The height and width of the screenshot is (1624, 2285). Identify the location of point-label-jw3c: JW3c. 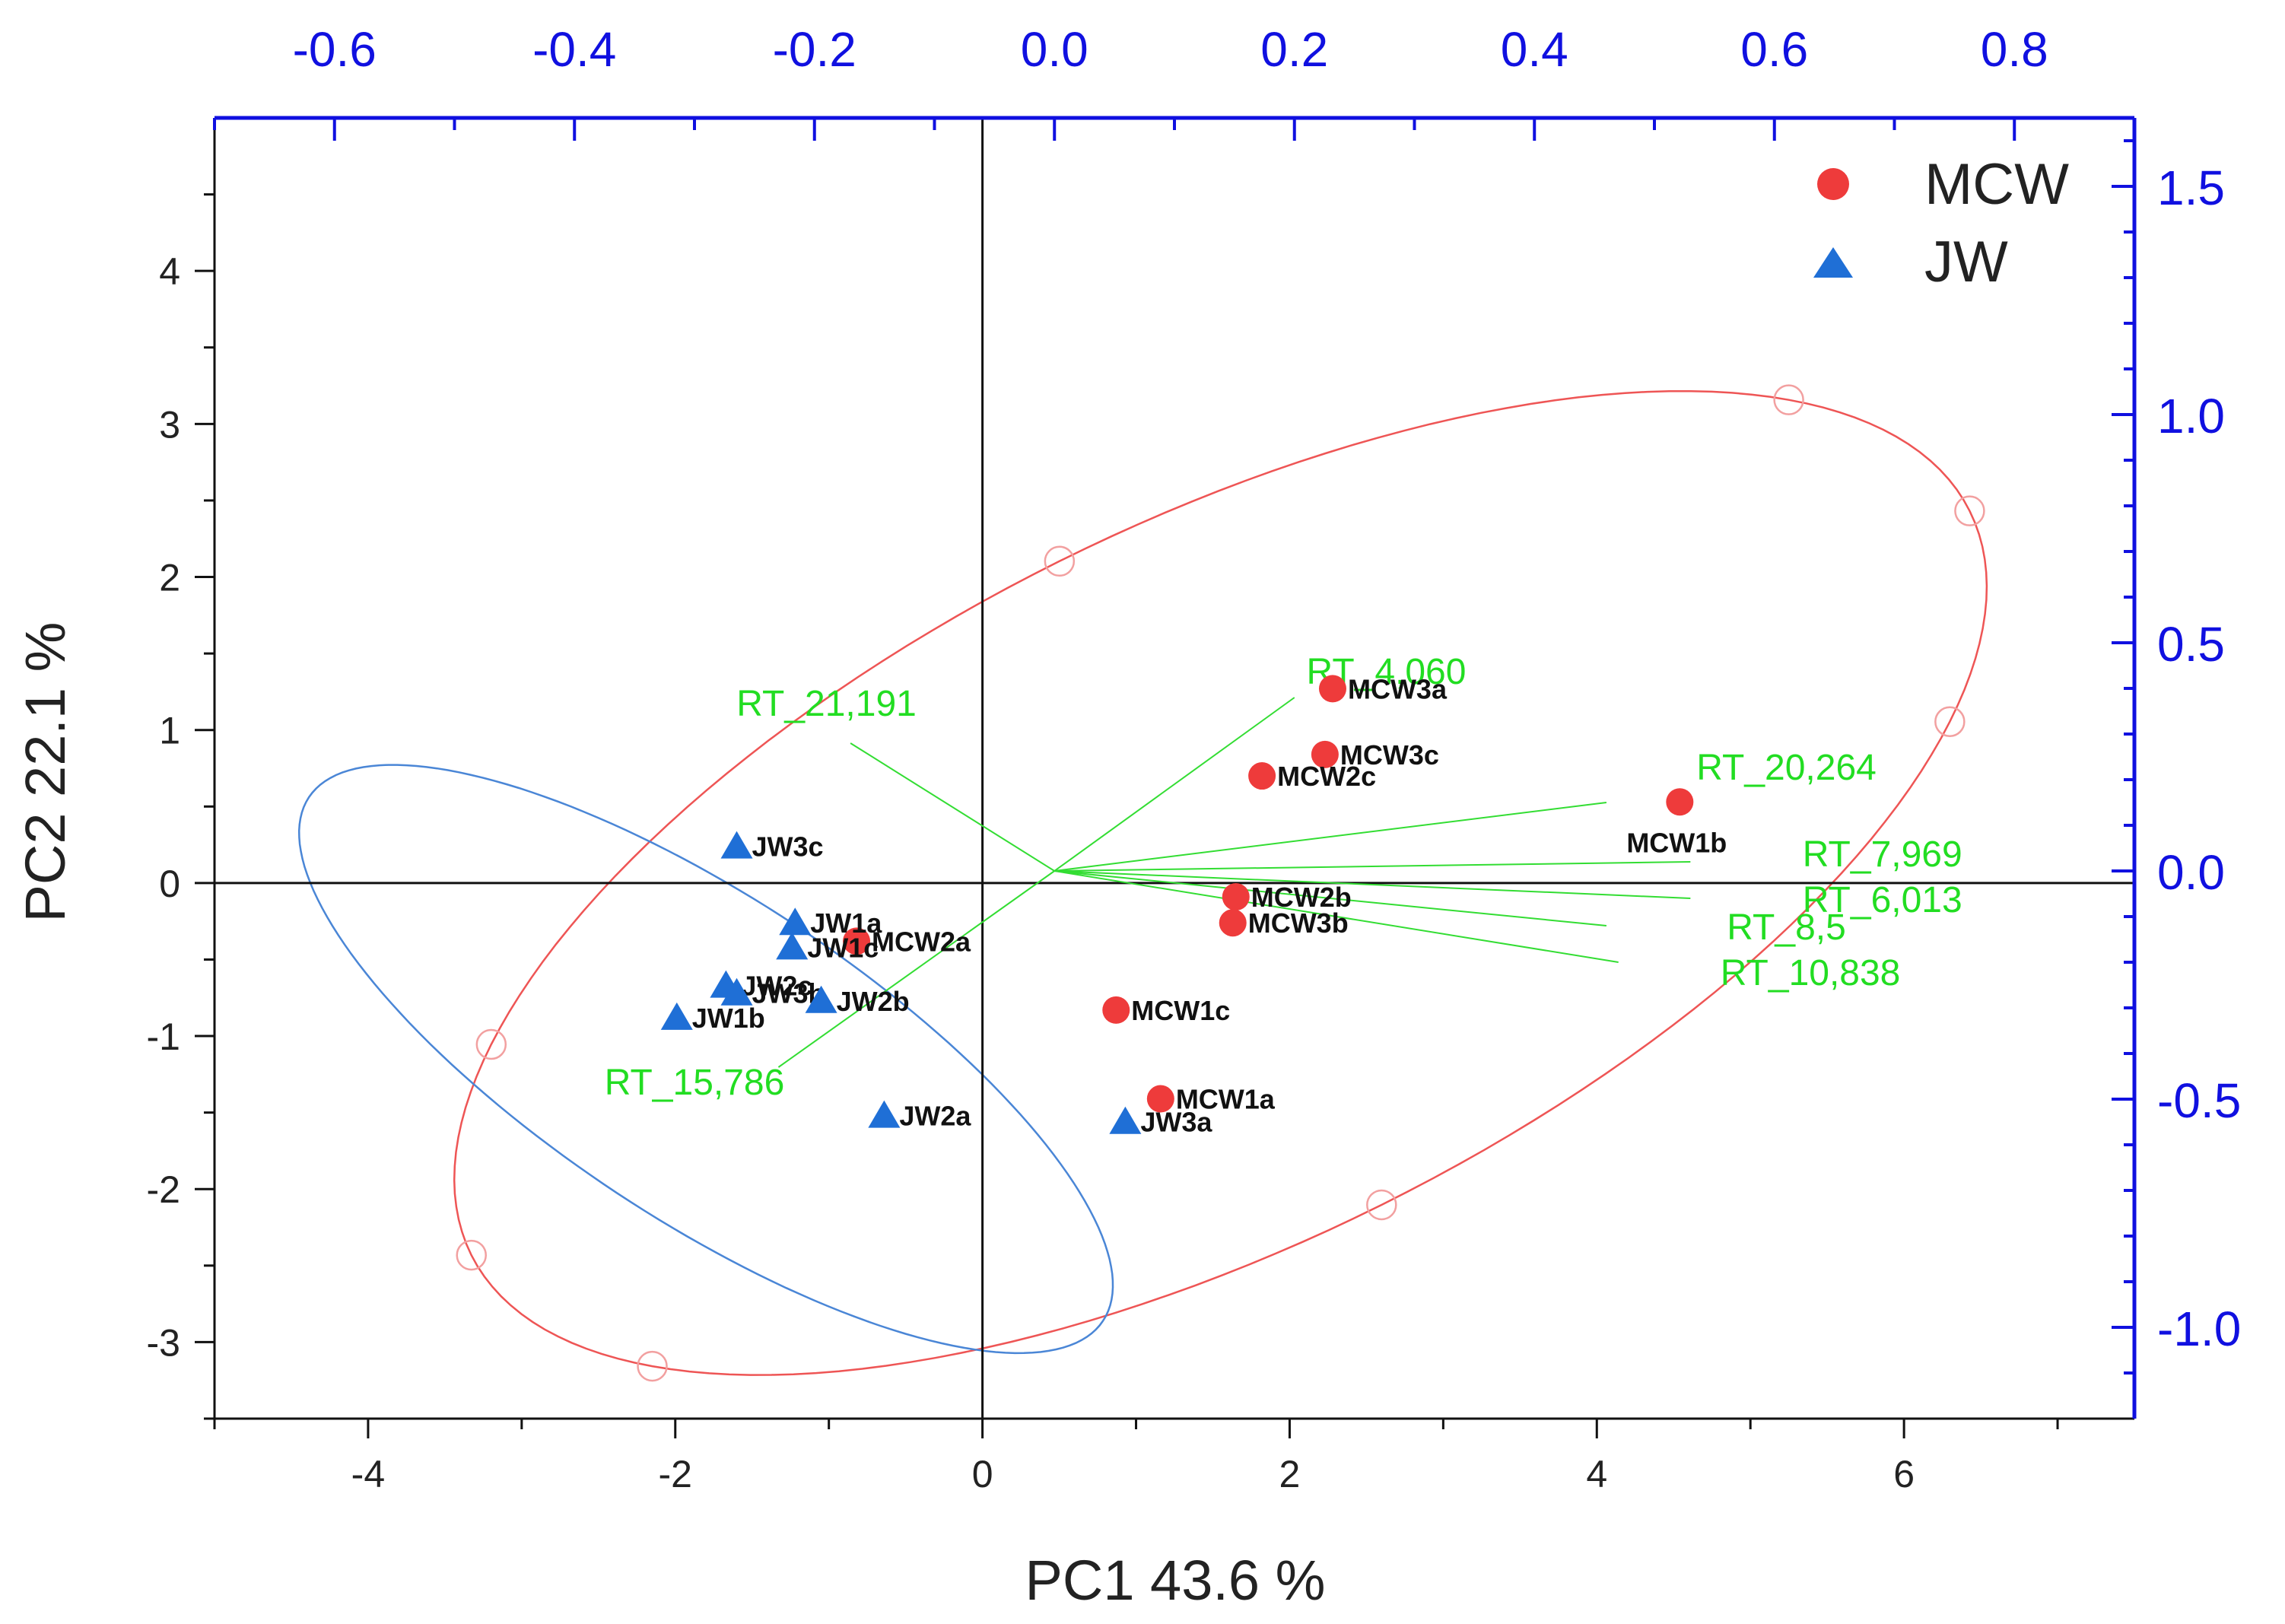
(788, 847).